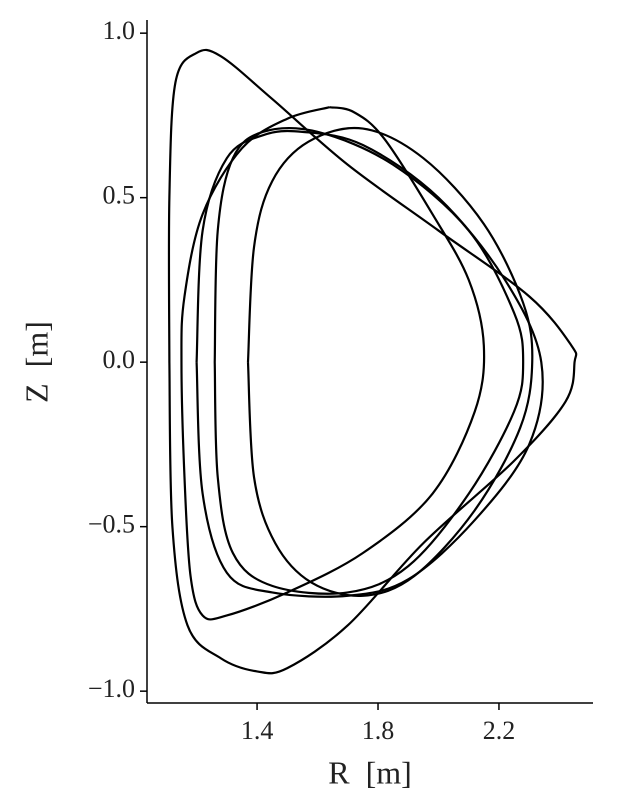 Image resolution: width=642 pixels, height=805 pixels. Describe the element at coordinates (378, 730) in the screenshot. I see `x-tick-label: 1.8` at that location.